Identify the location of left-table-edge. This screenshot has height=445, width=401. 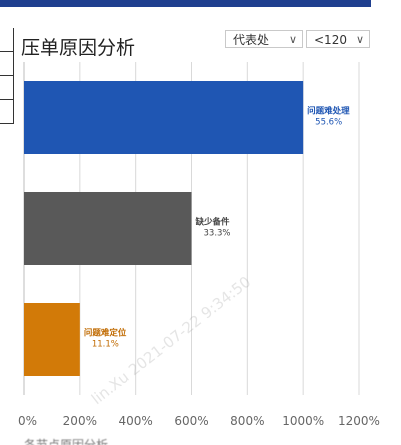
(7, 76).